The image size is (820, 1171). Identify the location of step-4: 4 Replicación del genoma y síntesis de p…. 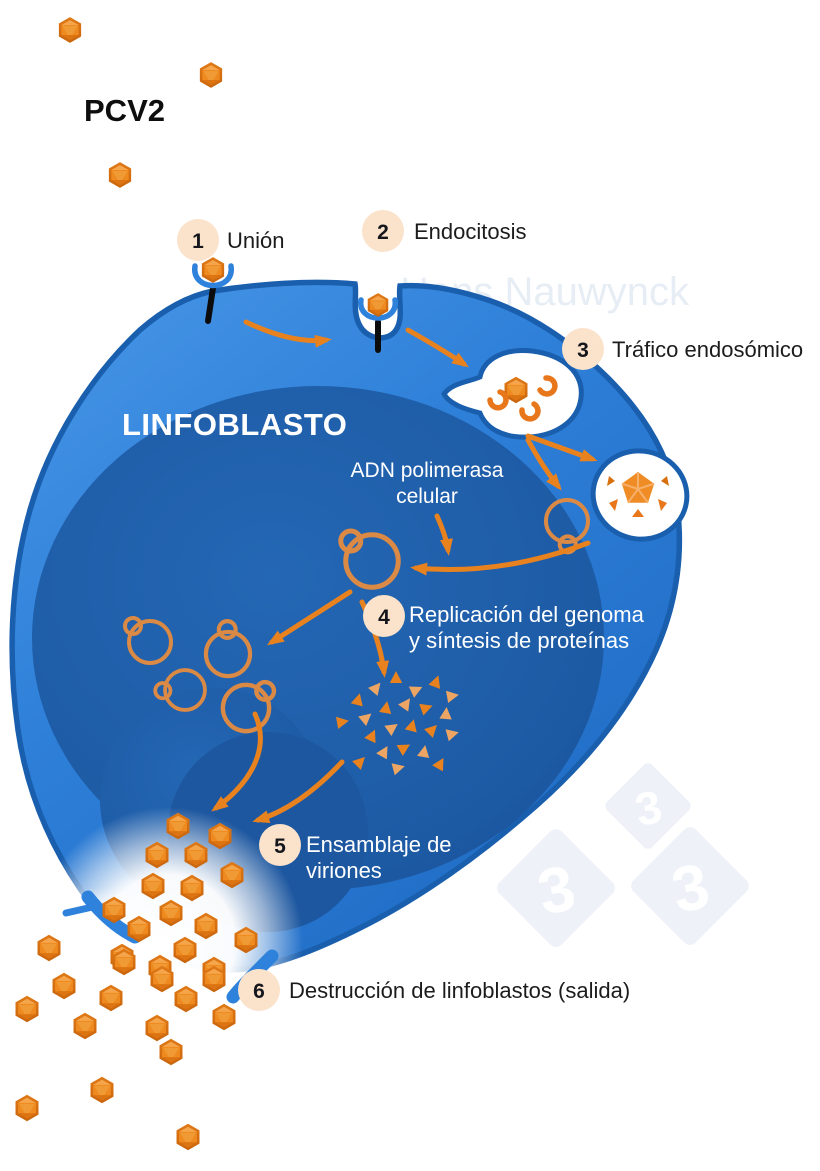
(504, 624).